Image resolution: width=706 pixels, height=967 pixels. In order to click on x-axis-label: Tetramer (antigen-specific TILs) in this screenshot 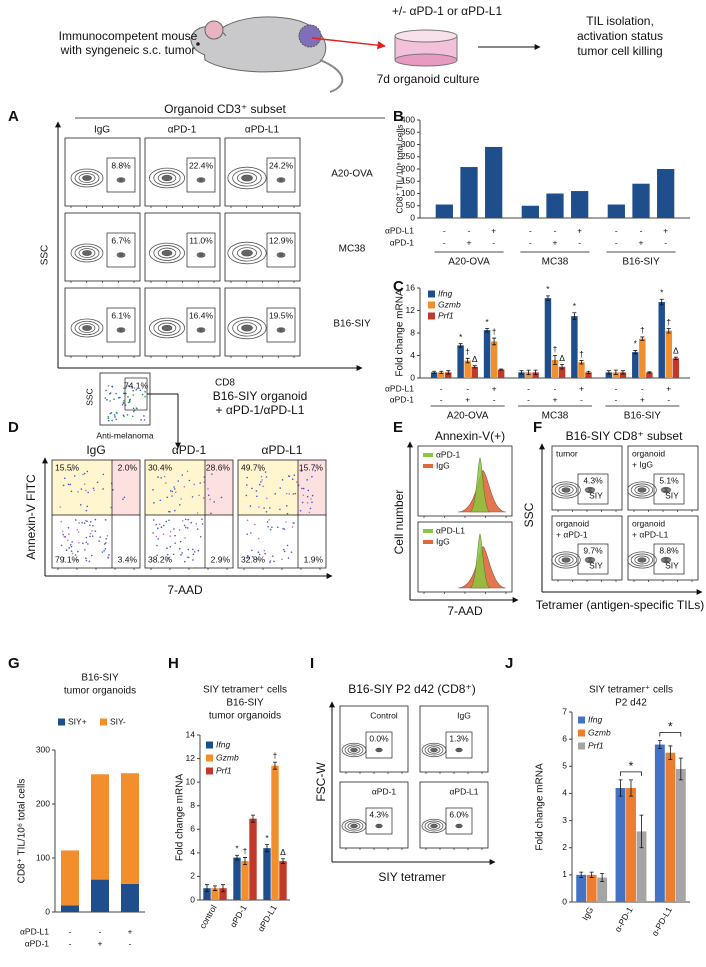, I will do `click(620, 605)`.